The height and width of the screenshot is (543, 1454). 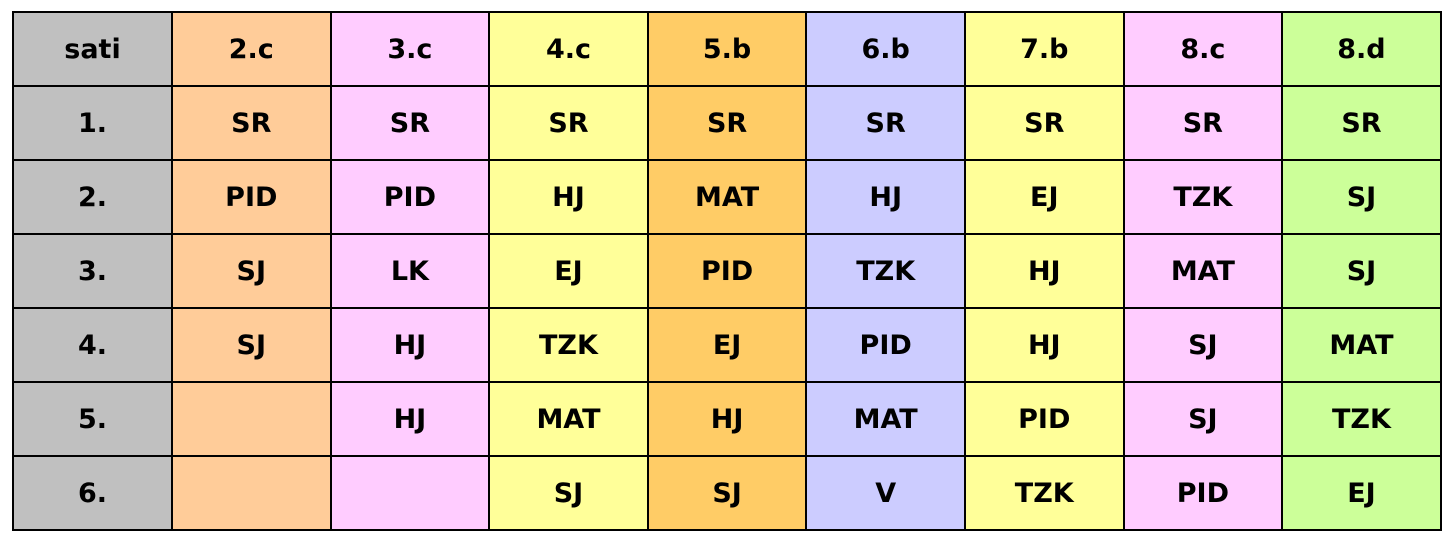 I want to click on table-row: 2. PID PID HJ MAT HJ EJ TZK SJ, so click(x=727, y=197).